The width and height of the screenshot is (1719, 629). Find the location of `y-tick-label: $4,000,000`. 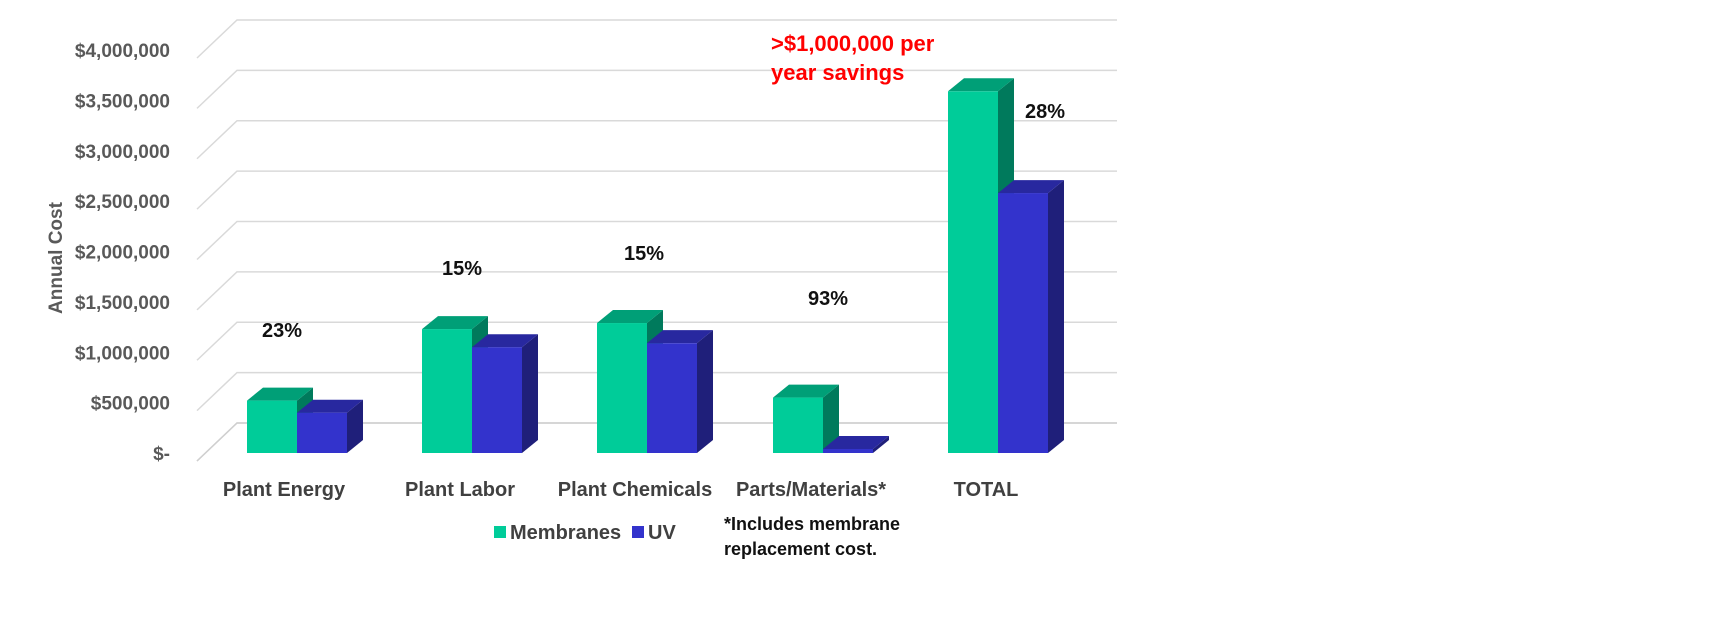

y-tick-label: $4,000,000 is located at coordinates (122, 51).